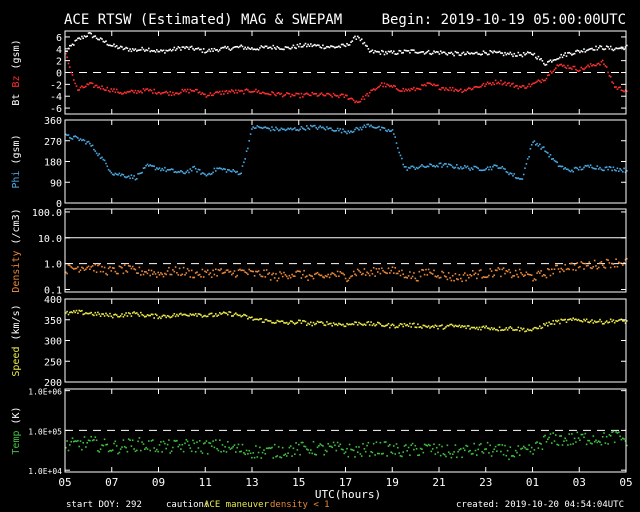 This screenshot has width=640, height=512. I want to click on mag-ytick-label: -2, so click(56, 85).